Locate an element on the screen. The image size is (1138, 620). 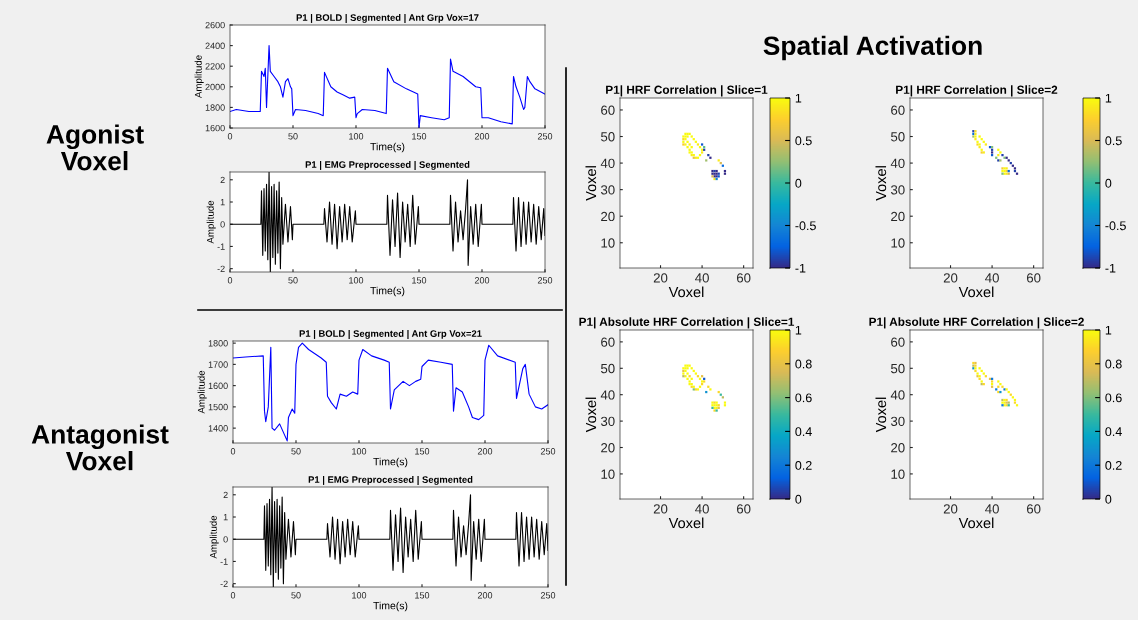
y-tick-label: 2400 is located at coordinates (215, 45).